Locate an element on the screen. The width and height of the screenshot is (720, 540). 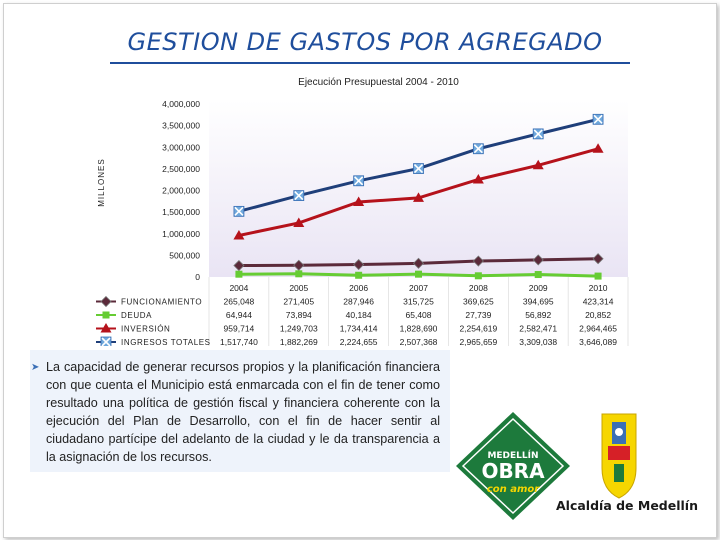
y-tick-label: 500,000 is located at coordinates (184, 255).